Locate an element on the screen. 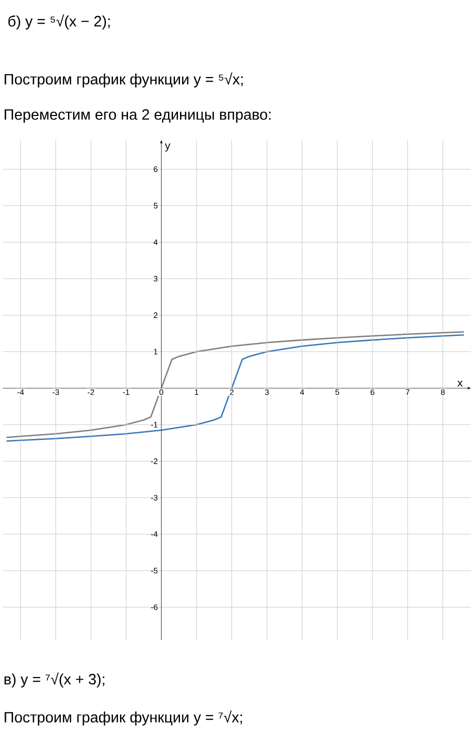 This screenshot has width=474, height=731. chart-title: б) y = ⁵√(x − 2); is located at coordinates (59, 22).